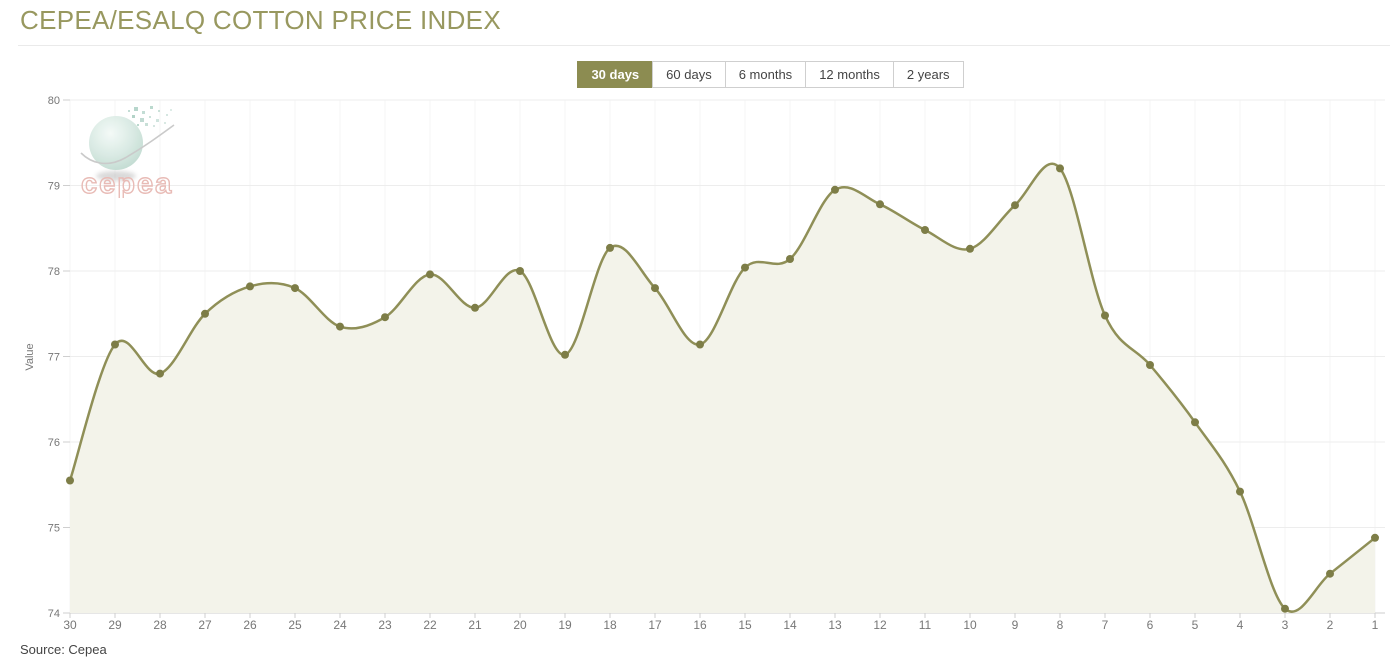 The image size is (1400, 663). I want to click on x-tick-label: 3, so click(1285, 625).